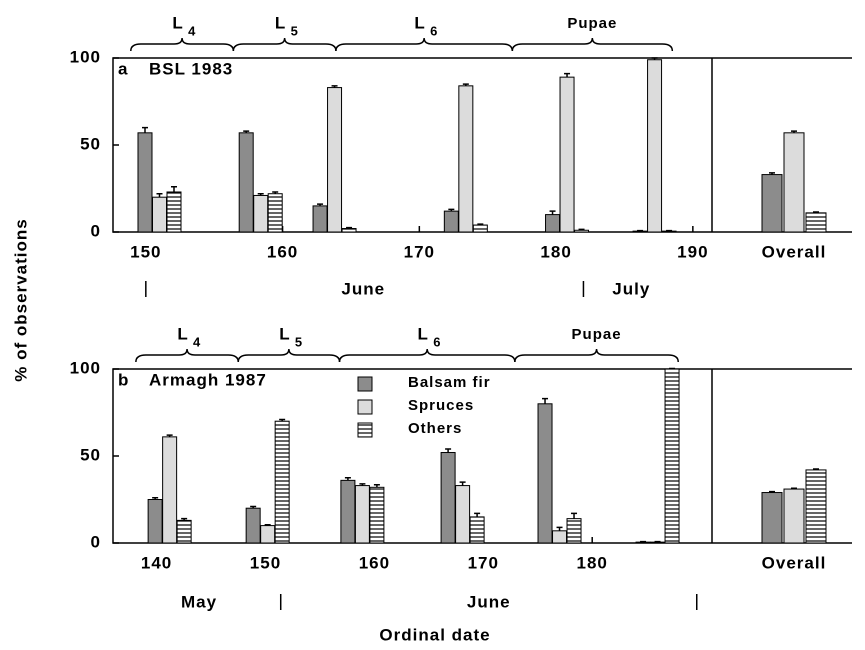 This screenshot has height=650, width=865. Describe the element at coordinates (489, 601) in the screenshot. I see `month-label: June` at that location.